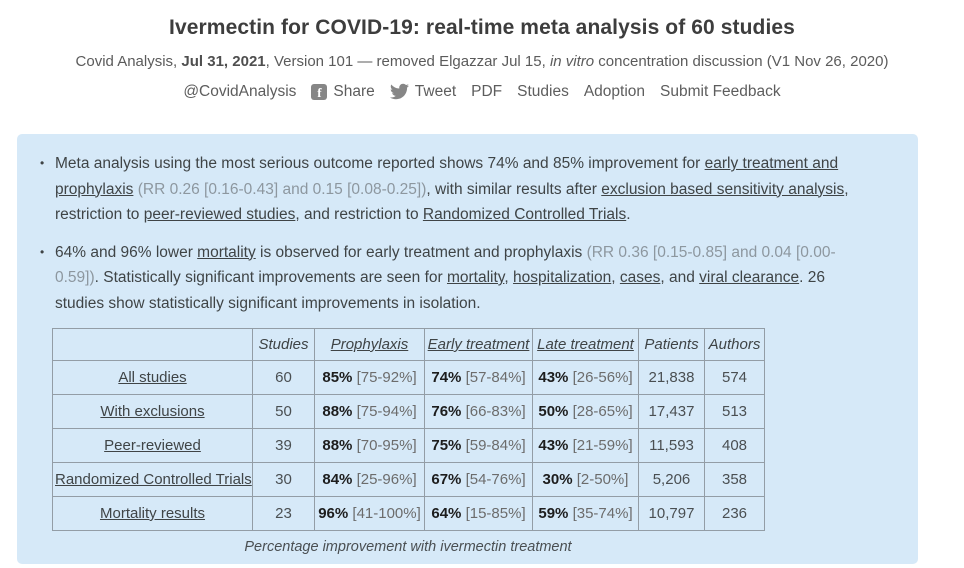 The image size is (964, 568). What do you see at coordinates (572, 61) in the screenshot?
I see `text-segment: in vitro` at bounding box center [572, 61].